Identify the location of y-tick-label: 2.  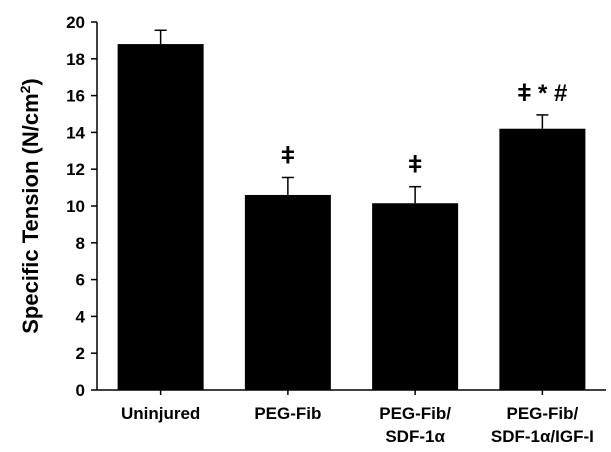
(80, 353).